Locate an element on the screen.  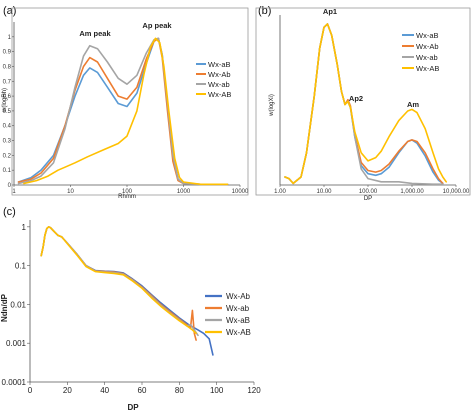
panel-a-x-ticks: 1 10 100 1000 10000 is located at coordinates (130, 190).